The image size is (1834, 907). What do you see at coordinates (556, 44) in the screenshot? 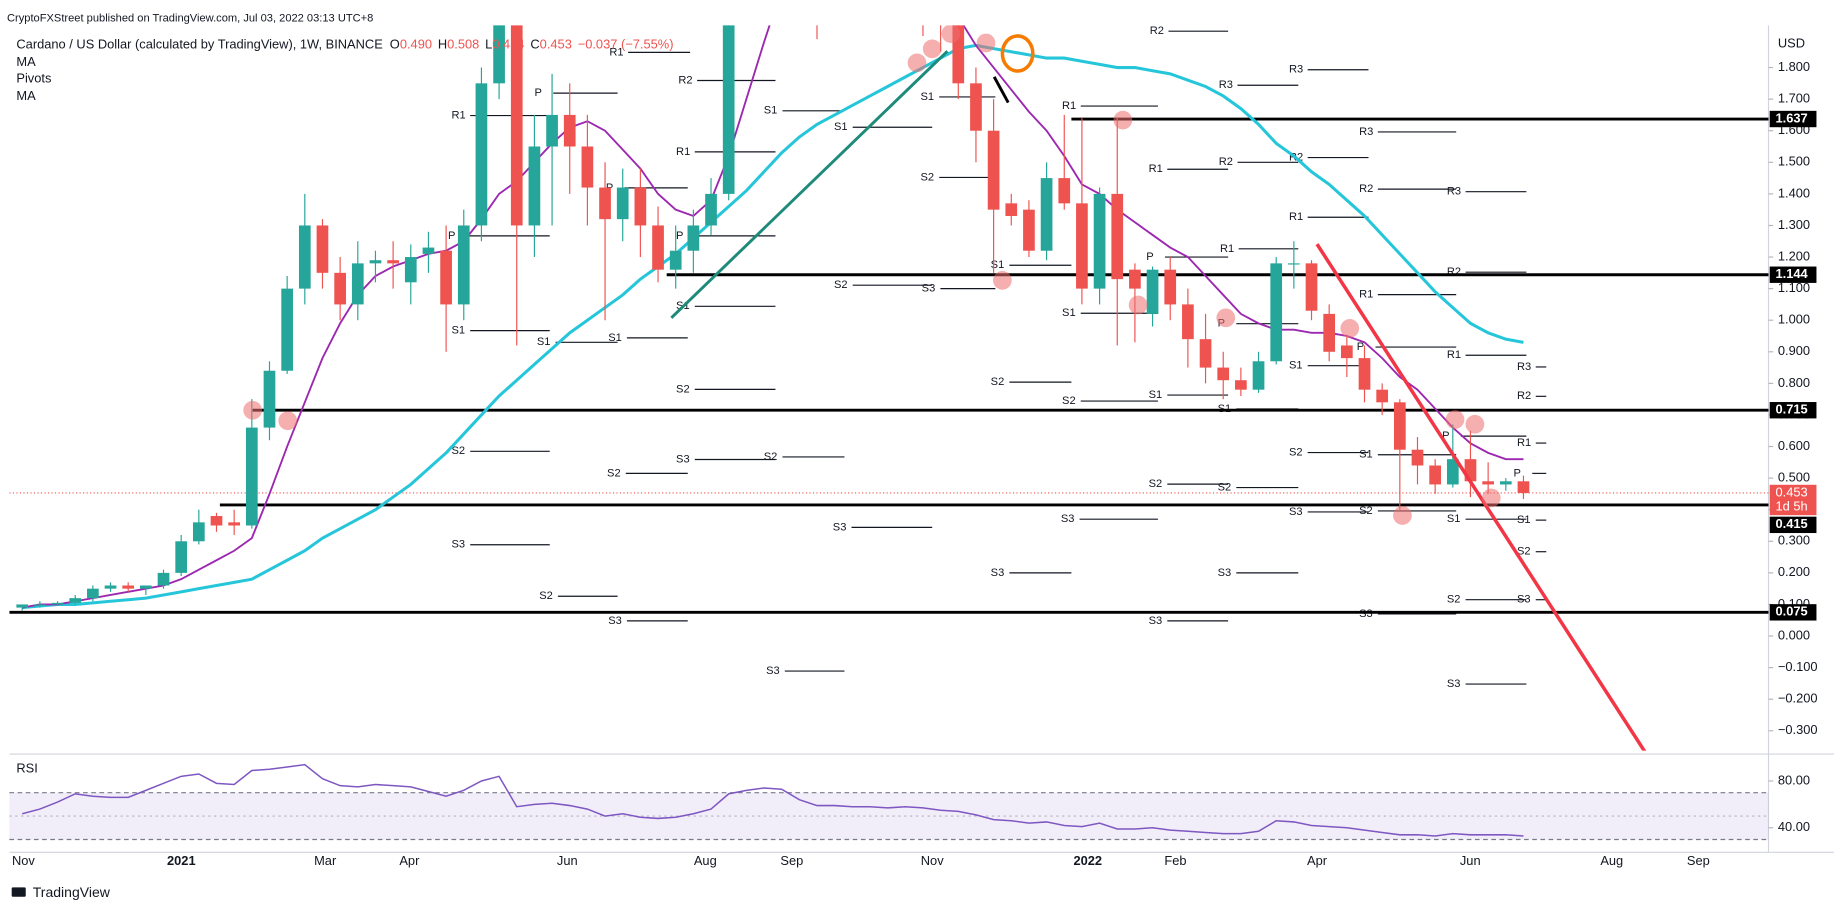
I see `ohlc-value: 0.453` at bounding box center [556, 44].